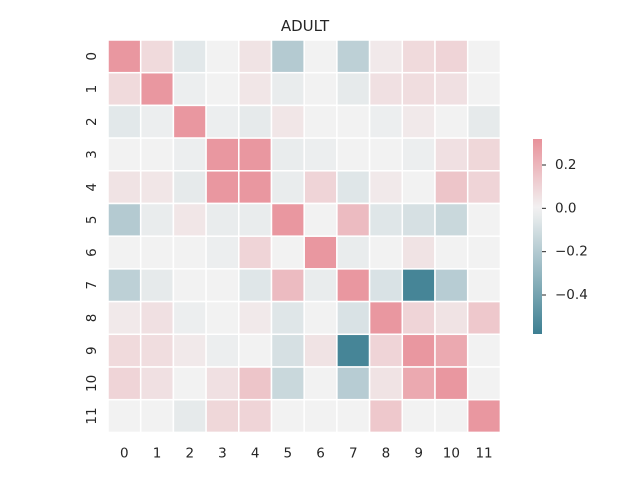  What do you see at coordinates (124, 453) in the screenshot?
I see `x-tick-label: 0` at bounding box center [124, 453].